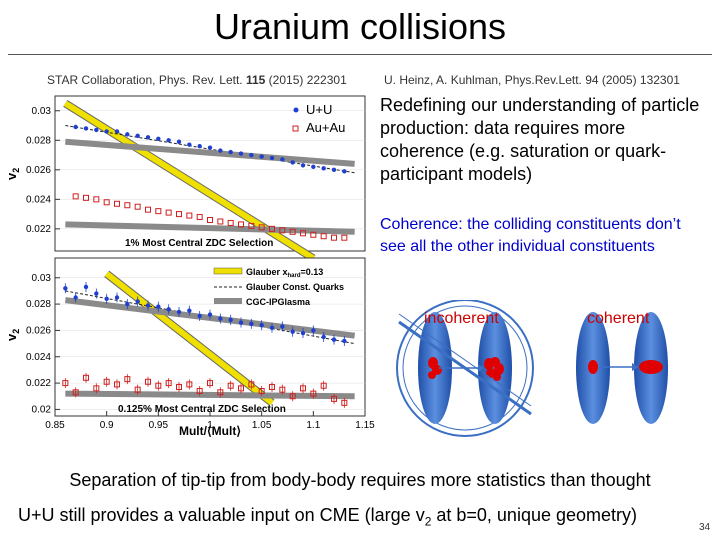 The image size is (720, 540). What do you see at coordinates (534, 515) in the screenshot?
I see `bottom-line-cme-post: at b=0, unique geometry)` at bounding box center [534, 515].